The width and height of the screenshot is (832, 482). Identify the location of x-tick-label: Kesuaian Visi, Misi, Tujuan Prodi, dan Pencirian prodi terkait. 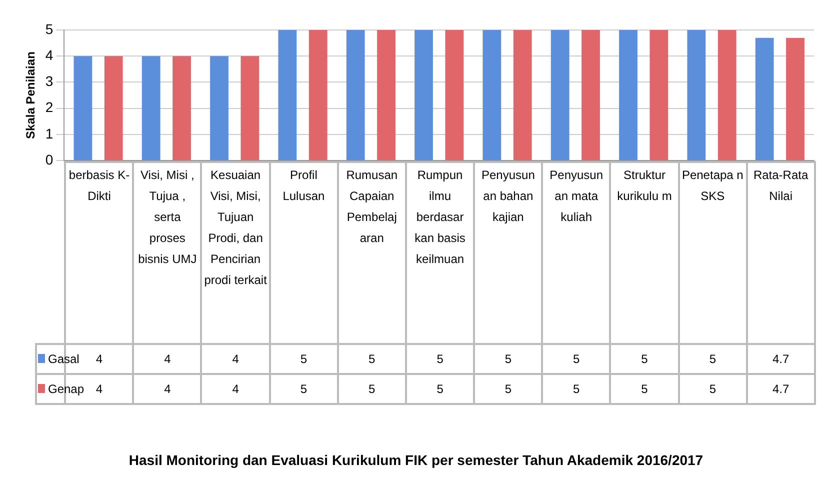
(235, 253).